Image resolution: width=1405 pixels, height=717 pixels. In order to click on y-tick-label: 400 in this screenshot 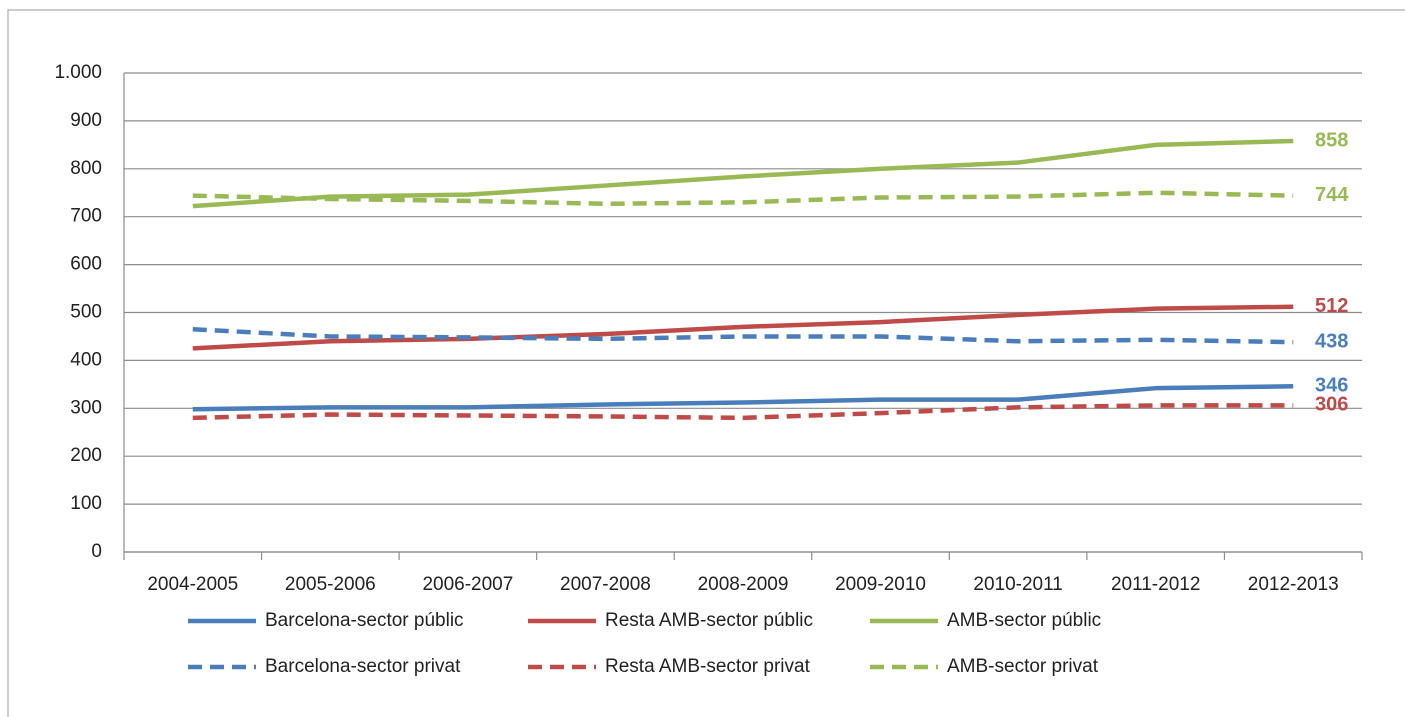, I will do `click(86, 359)`.